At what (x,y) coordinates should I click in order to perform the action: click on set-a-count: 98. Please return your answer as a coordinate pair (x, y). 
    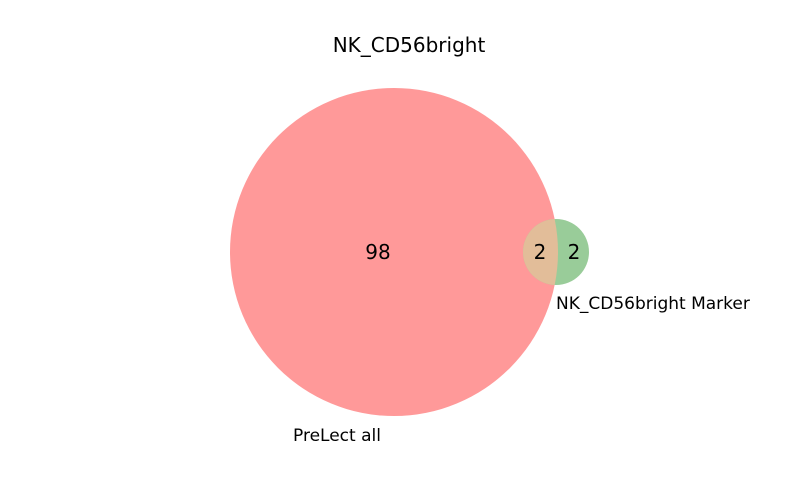
    Looking at the image, I should click on (377, 252).